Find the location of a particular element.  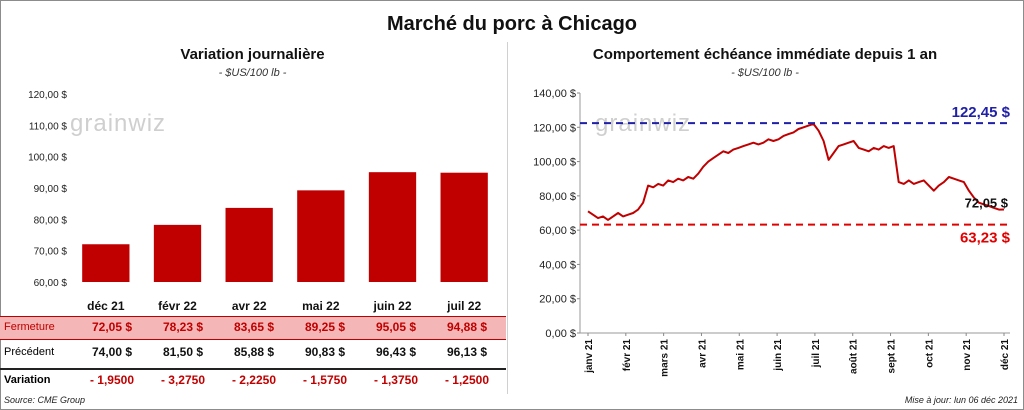

table-row-label: Fermeture is located at coordinates (29, 327).